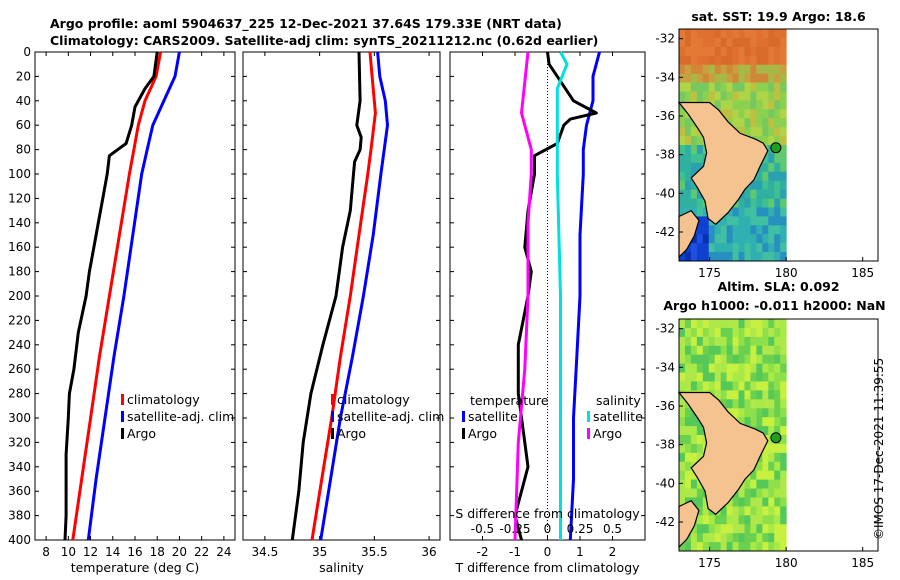  I want to click on sst-map-ytick-label: -36, so click(665, 116).